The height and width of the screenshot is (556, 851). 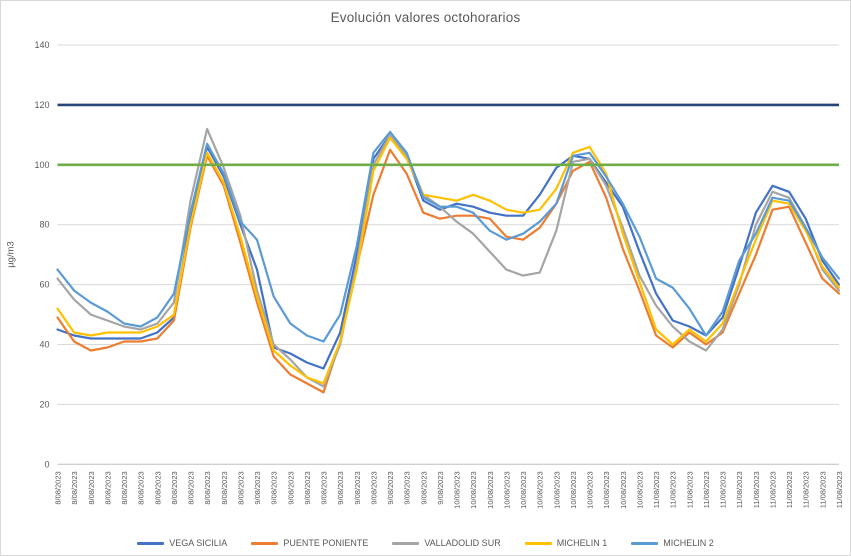 I want to click on y-tick-label: 100, so click(x=41, y=165).